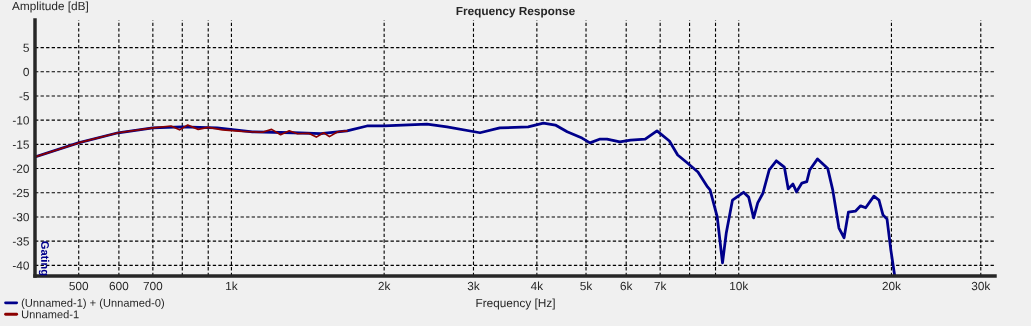 This screenshot has height=326, width=1031. I want to click on x-tick-label: 6k, so click(626, 286).